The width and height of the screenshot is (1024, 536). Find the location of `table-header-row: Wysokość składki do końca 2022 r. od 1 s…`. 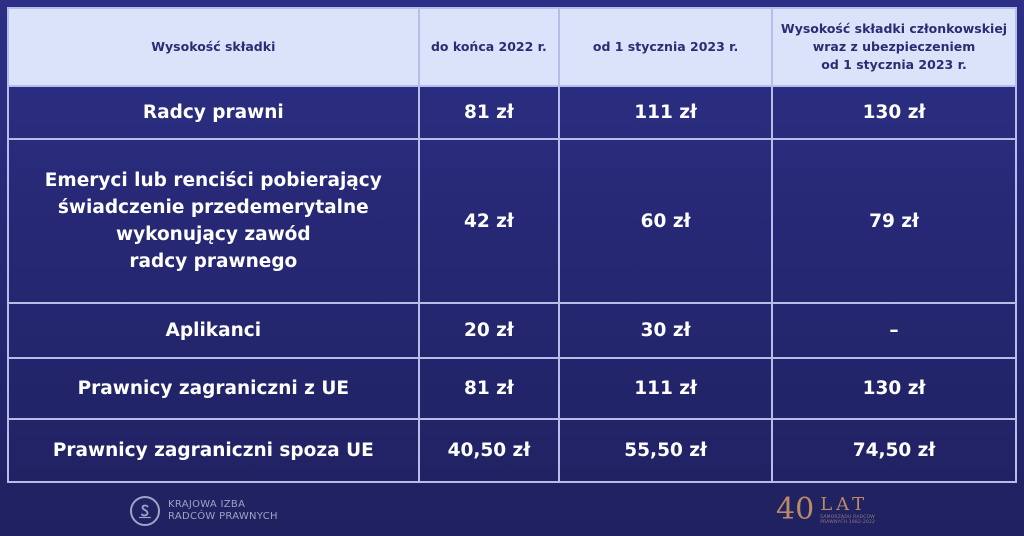

table-header-row: Wysokość składki do końca 2022 r. od 1 s… is located at coordinates (512, 47).